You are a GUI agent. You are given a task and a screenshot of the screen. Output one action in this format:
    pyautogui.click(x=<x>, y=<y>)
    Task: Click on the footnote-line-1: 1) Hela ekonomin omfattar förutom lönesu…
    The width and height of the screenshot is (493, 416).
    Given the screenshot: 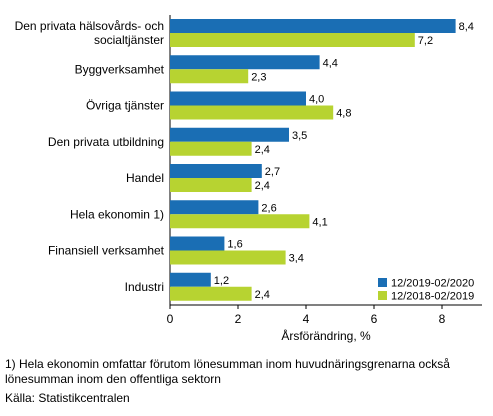 What is the action you would take?
    pyautogui.click(x=227, y=364)
    